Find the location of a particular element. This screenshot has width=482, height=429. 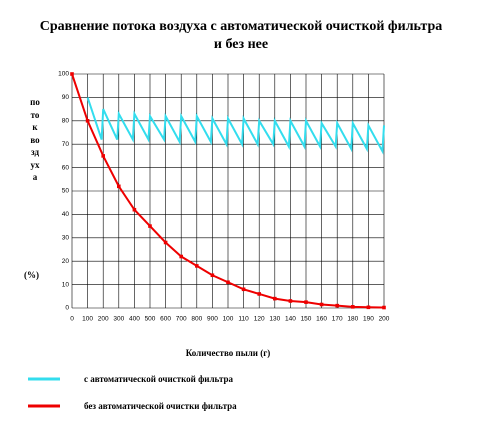

x-tick-label: 170 is located at coordinates (337, 319).